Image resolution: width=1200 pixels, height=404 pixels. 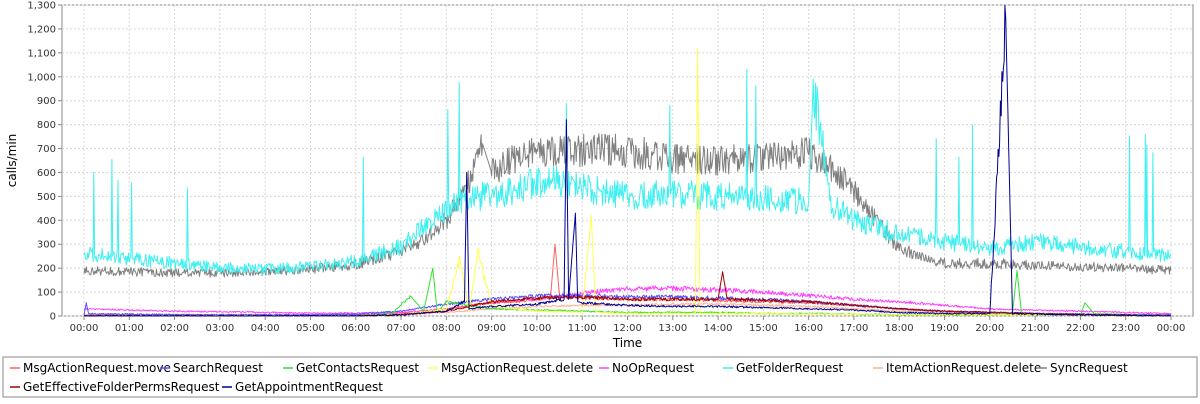 I want to click on legend-item: GetContactsRequest, so click(x=351, y=368).